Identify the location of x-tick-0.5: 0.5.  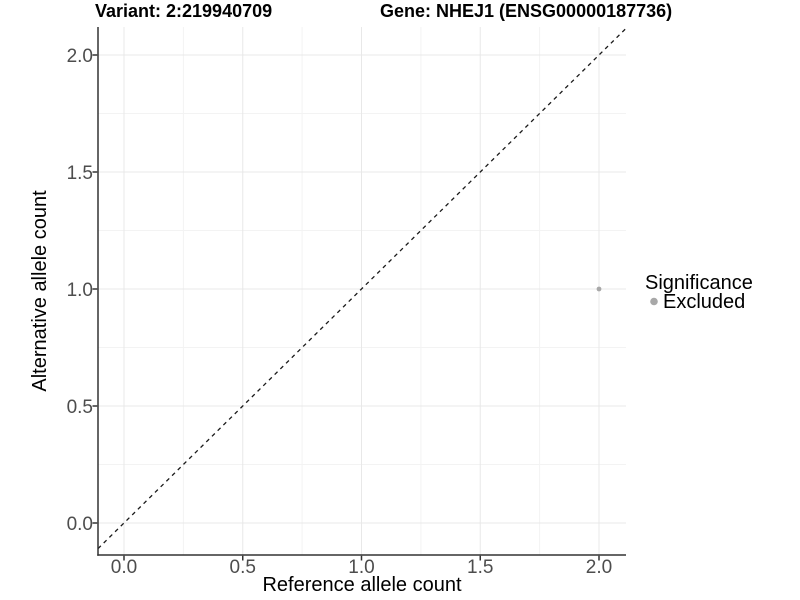
(243, 567).